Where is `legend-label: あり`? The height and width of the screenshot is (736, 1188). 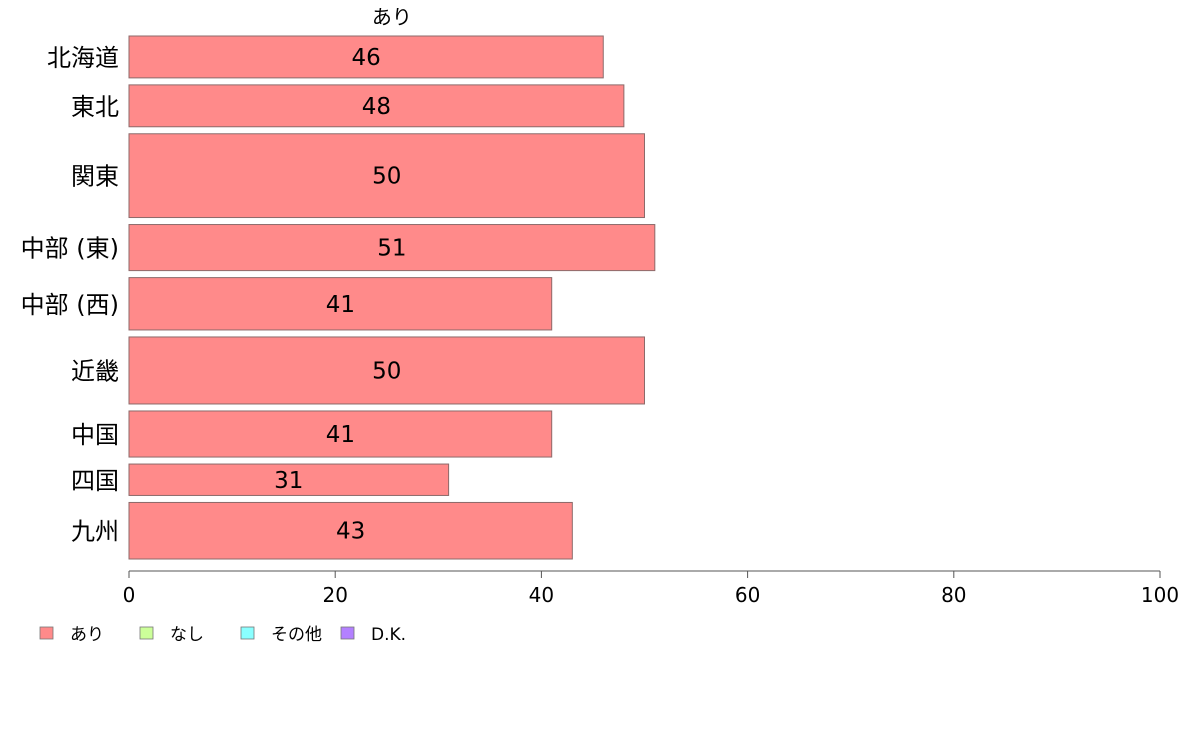
legend-label: あり is located at coordinates (87, 635).